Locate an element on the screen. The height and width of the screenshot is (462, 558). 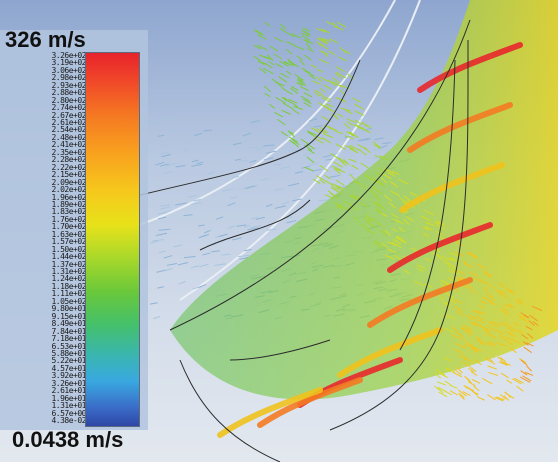
blade is located at coordinates (310, 402).